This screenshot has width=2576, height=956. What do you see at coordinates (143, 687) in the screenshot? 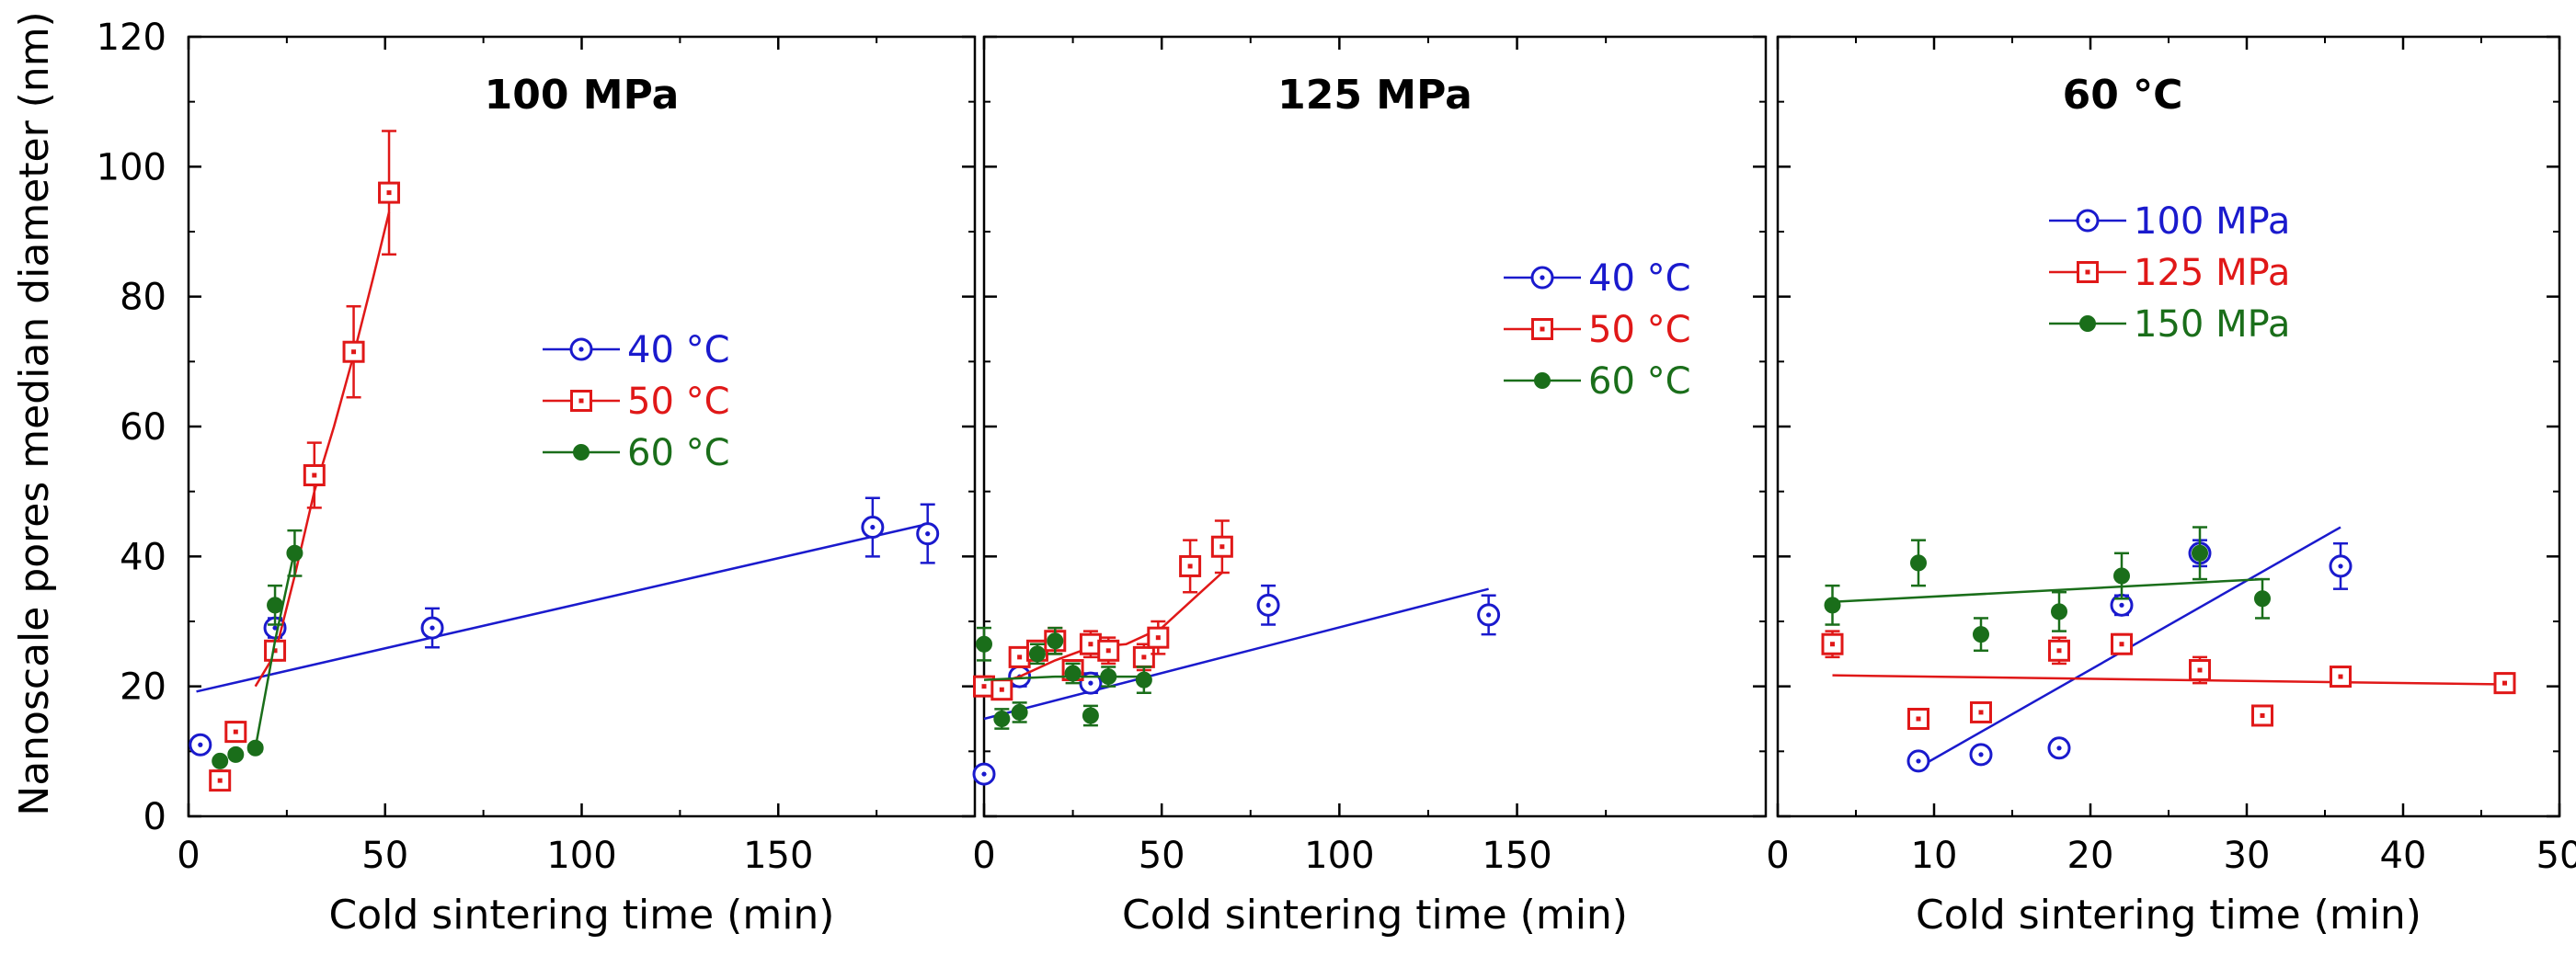
I see `y-tick-label: 20` at bounding box center [143, 687].